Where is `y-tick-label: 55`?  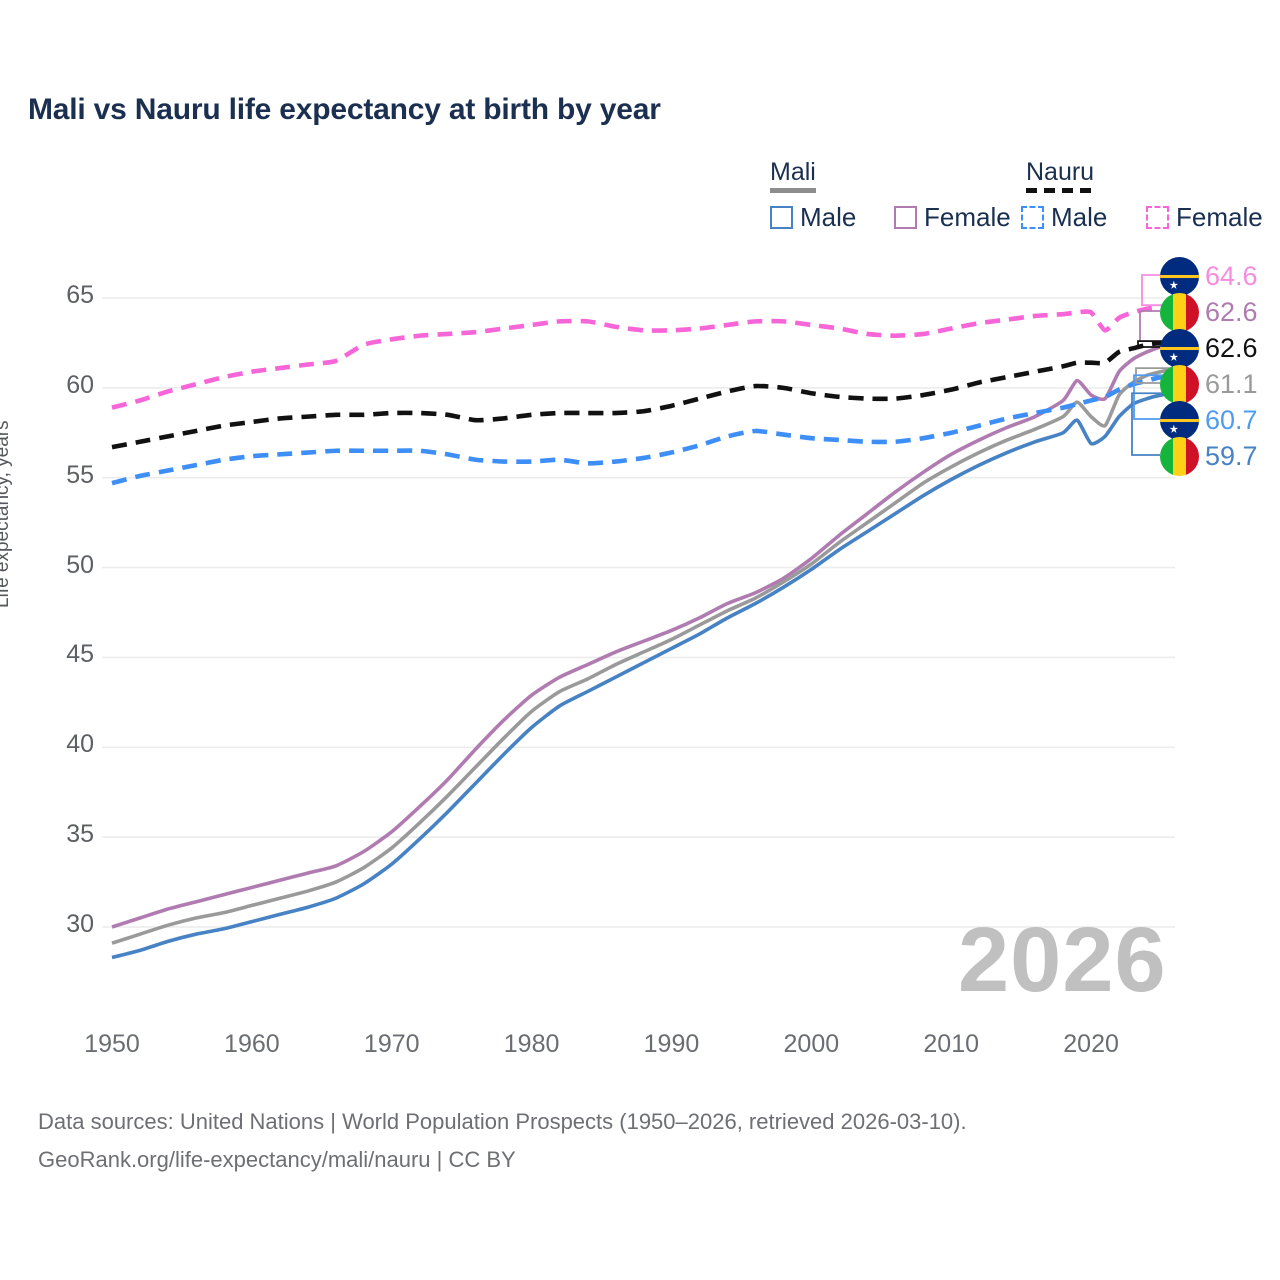 y-tick-label: 55 is located at coordinates (80, 474).